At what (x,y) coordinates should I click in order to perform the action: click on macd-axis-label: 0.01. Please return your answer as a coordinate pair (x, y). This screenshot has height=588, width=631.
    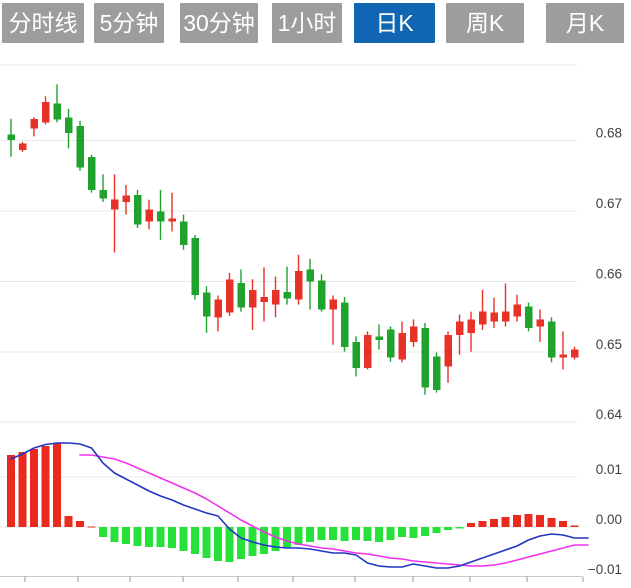
    Looking at the image, I should click on (609, 469).